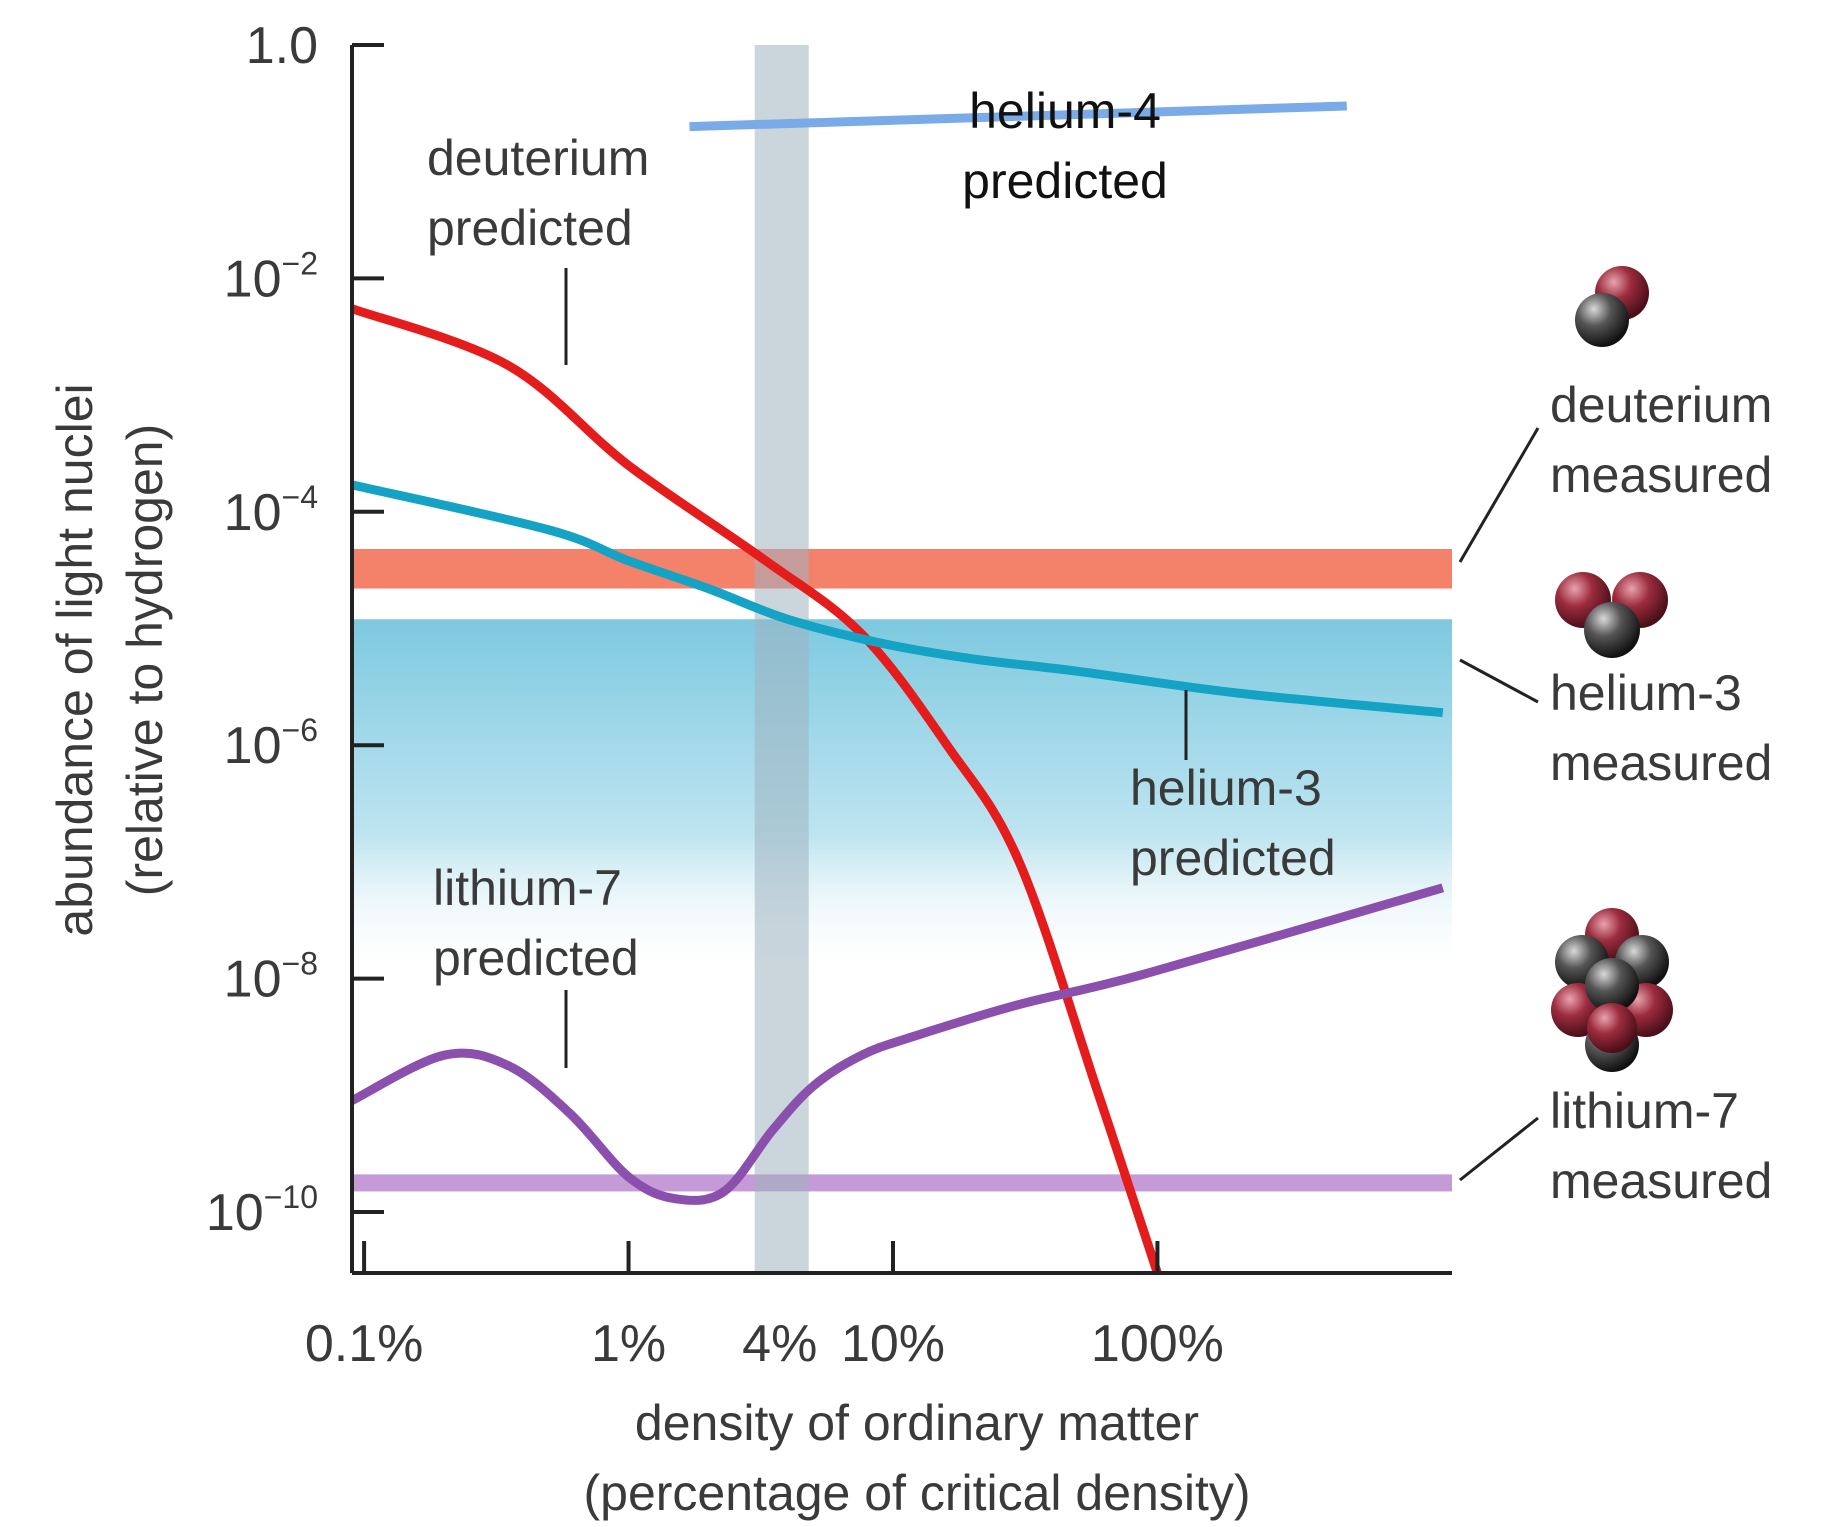  Describe the element at coordinates (282, 46) in the screenshot. I see `y-tick-label: 1.0` at that location.